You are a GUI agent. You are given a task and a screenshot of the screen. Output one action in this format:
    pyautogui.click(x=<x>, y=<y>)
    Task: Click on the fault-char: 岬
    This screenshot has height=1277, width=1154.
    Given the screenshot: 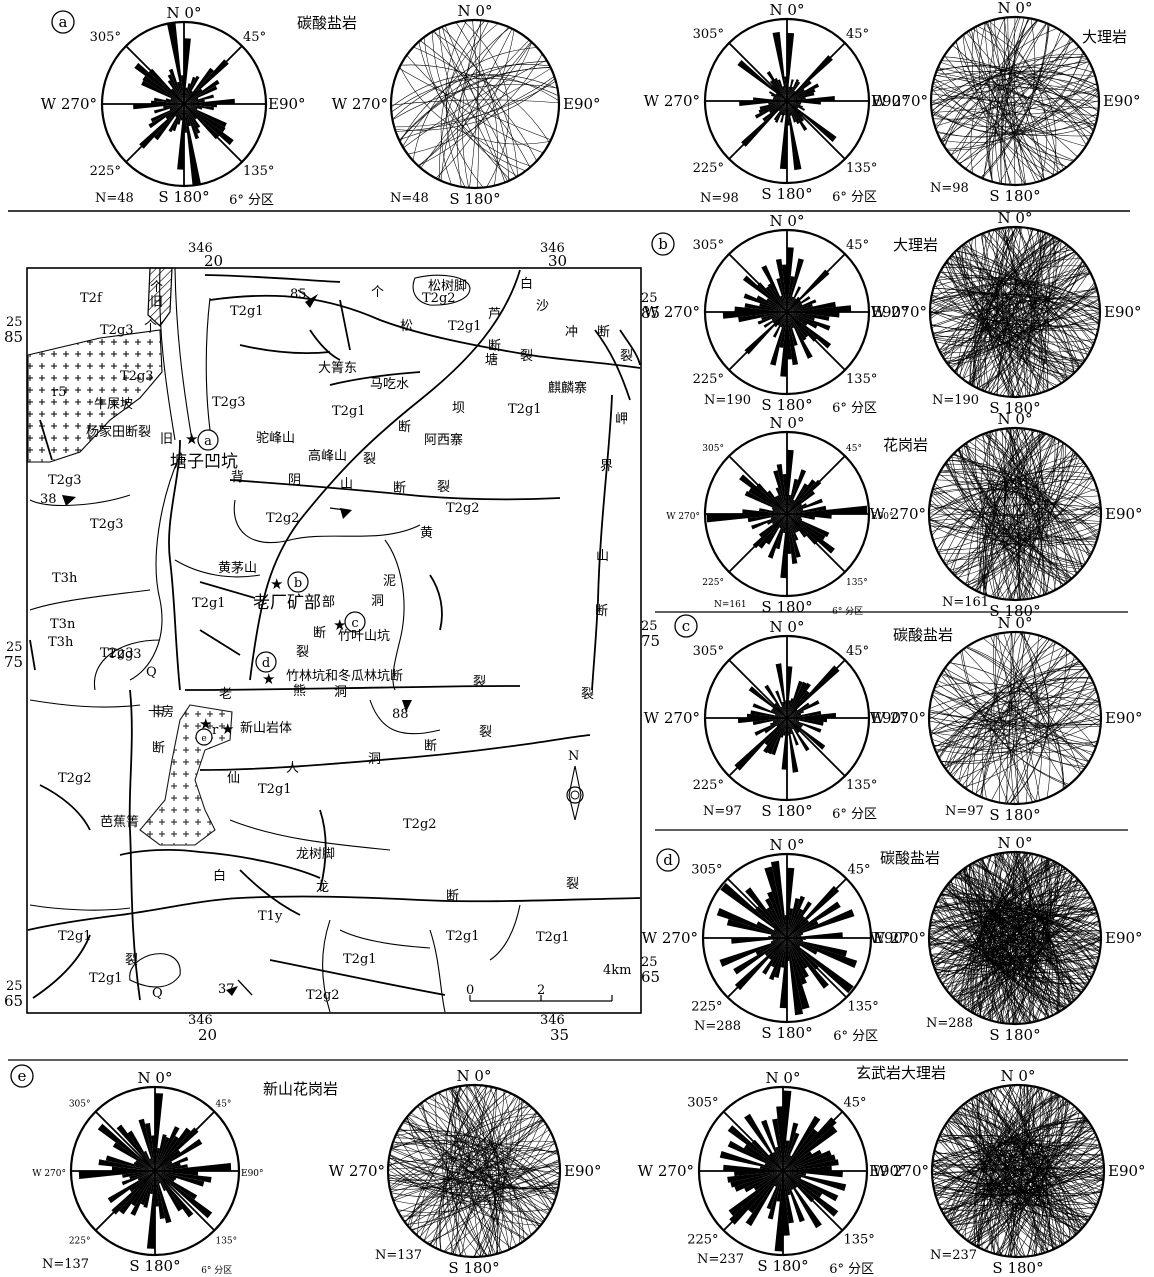 What is the action you would take?
    pyautogui.click(x=621, y=419)
    